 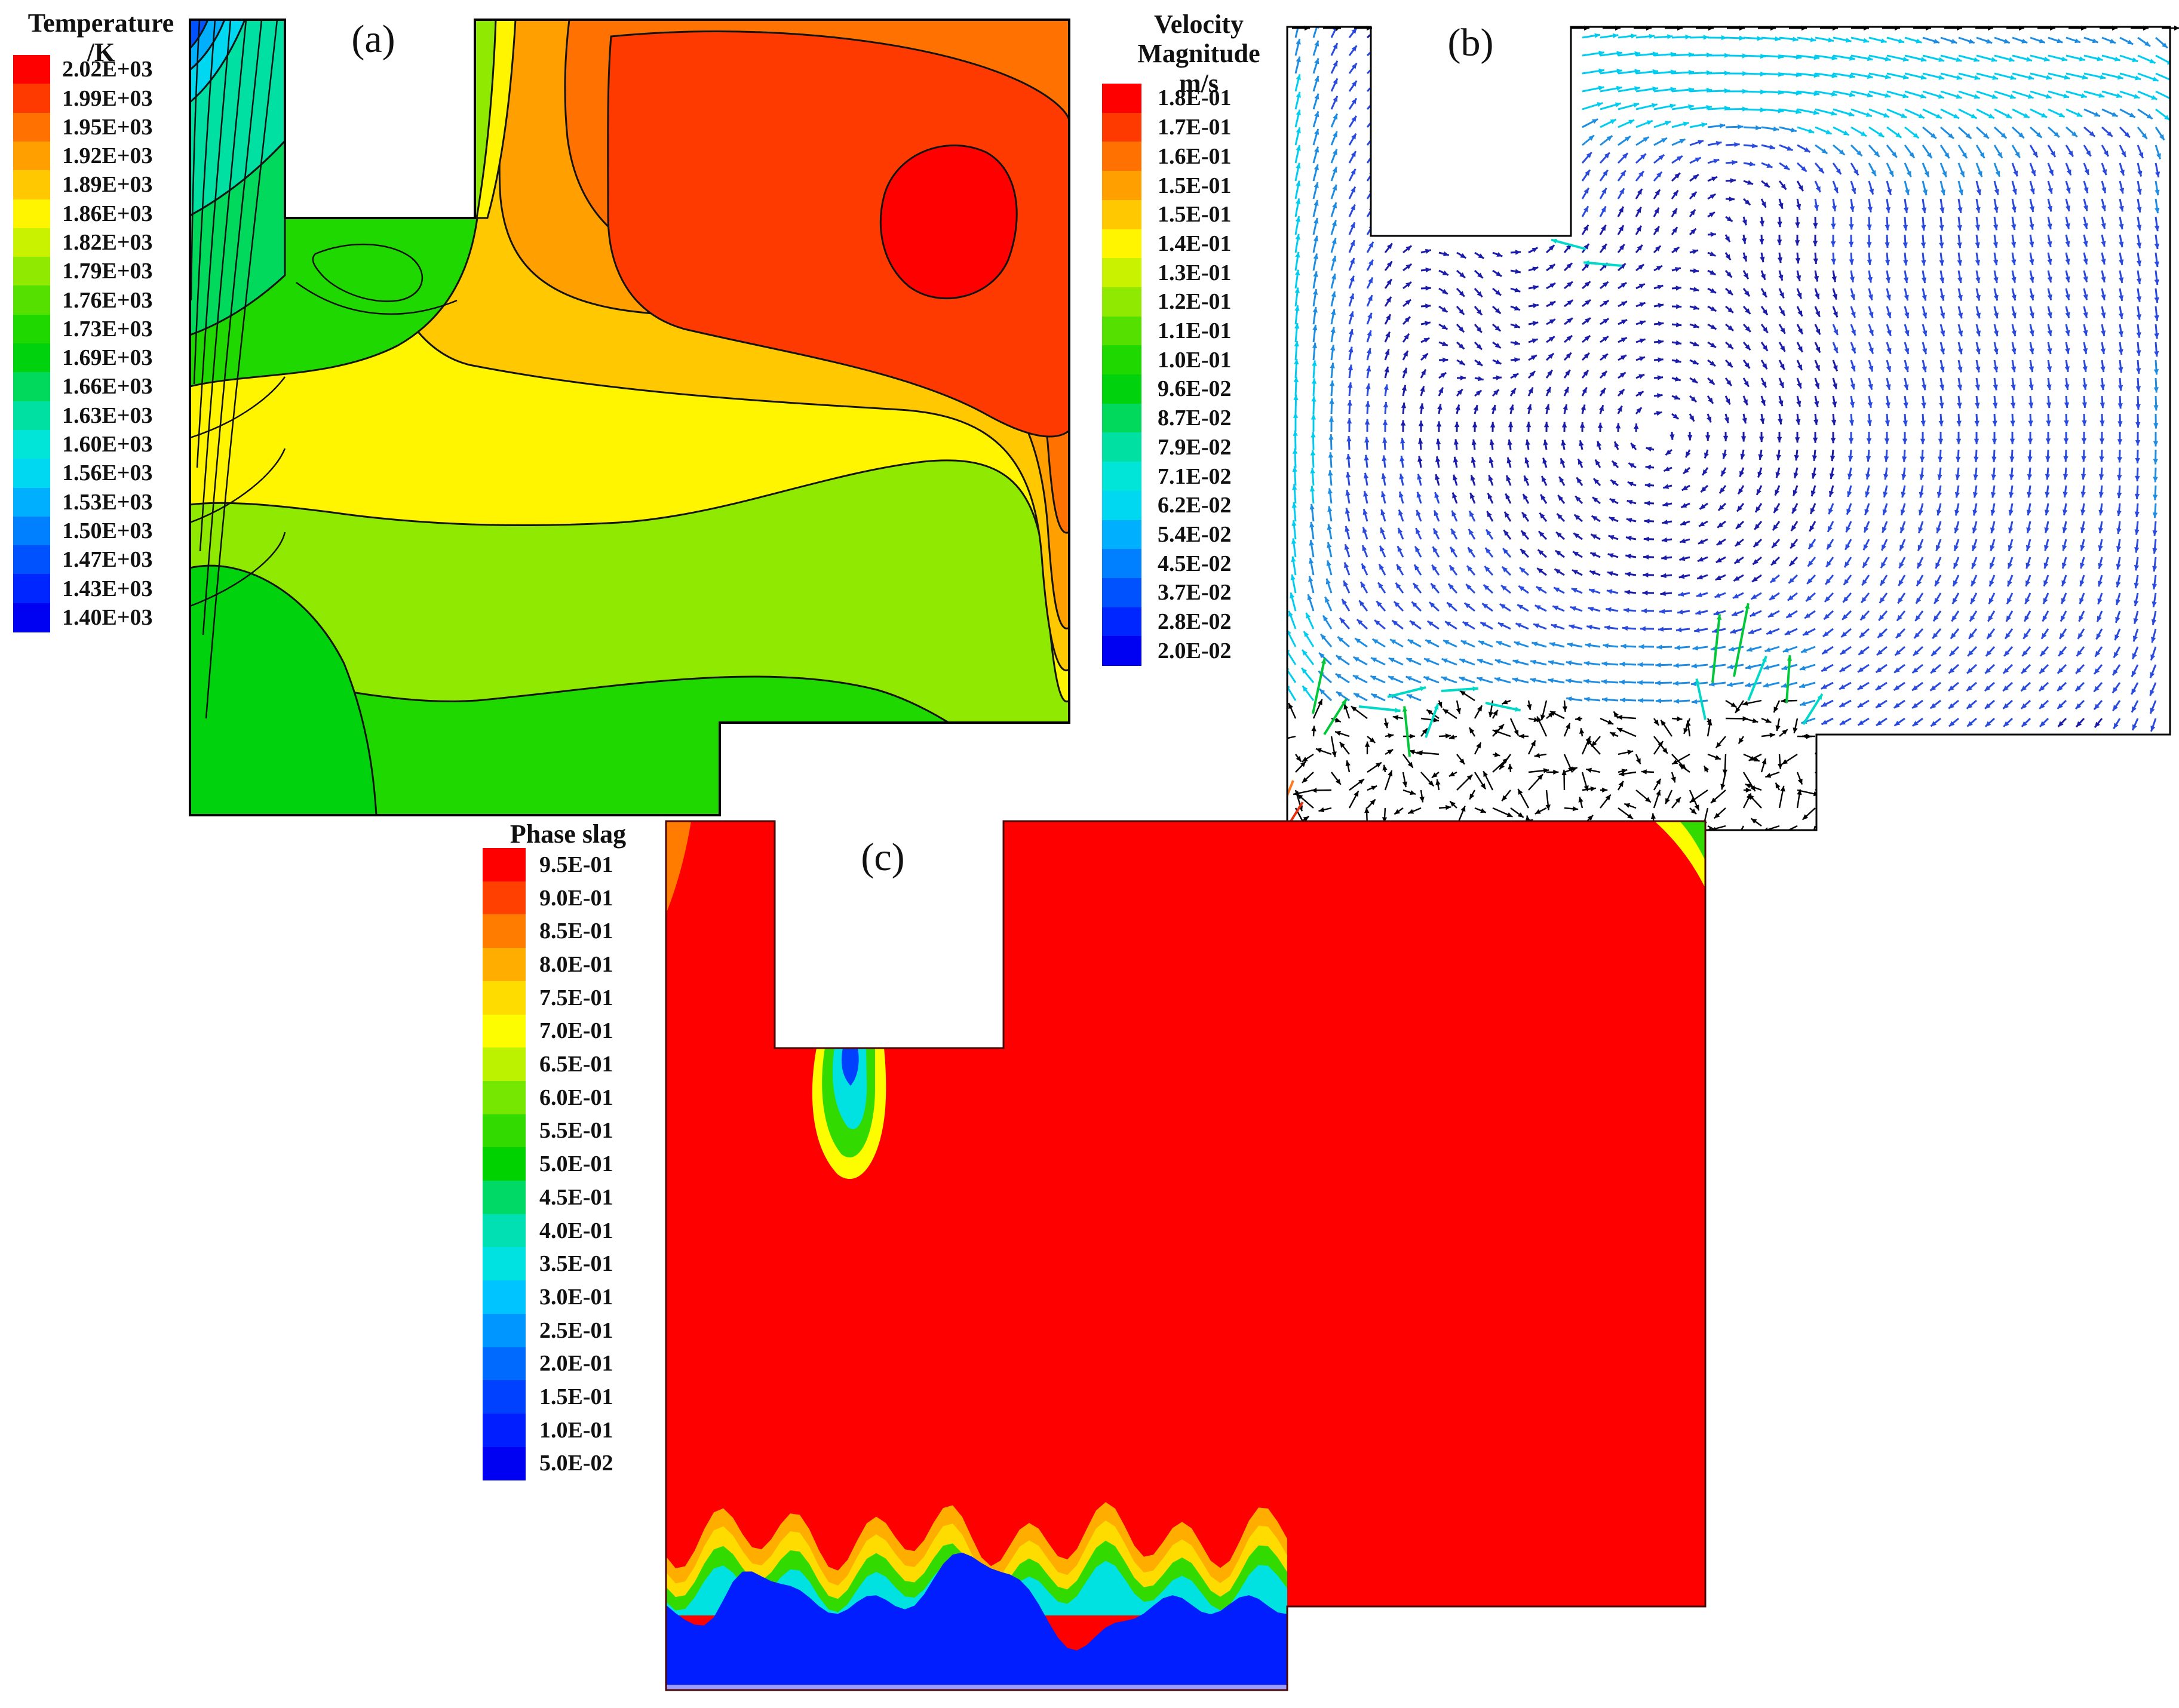 I want to click on legend-level-c-6: 6.5E-01, so click(x=576, y=1065).